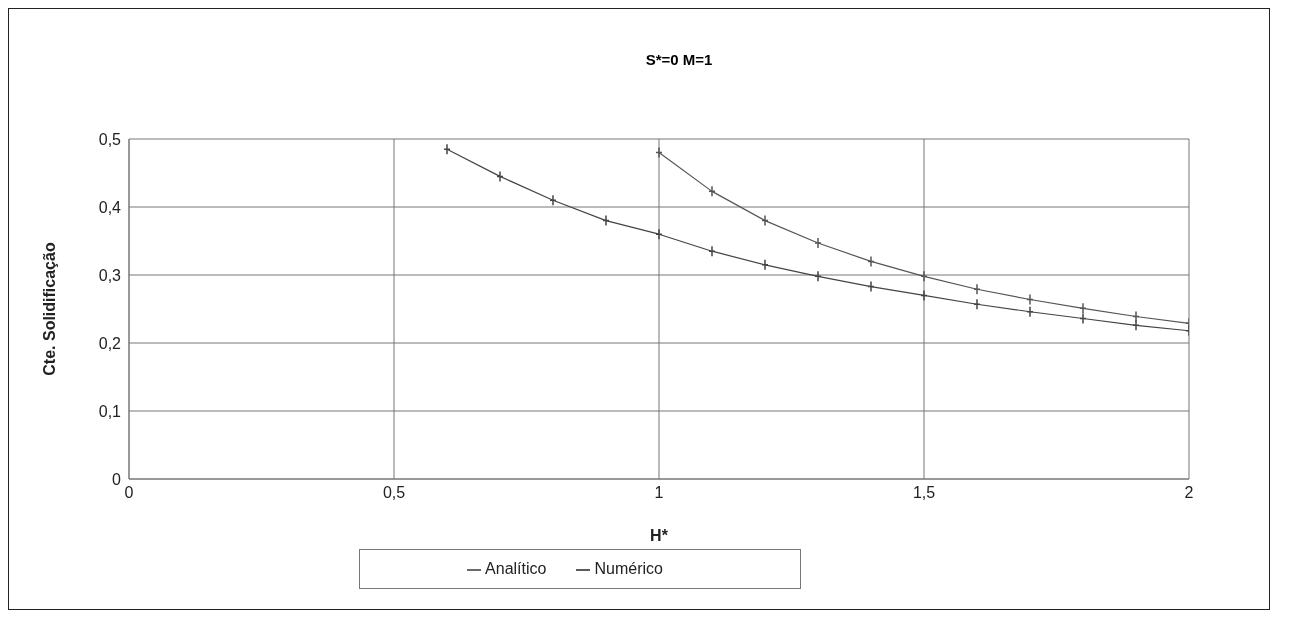 The width and height of the screenshot is (1291, 635). I want to click on x-tick-label: 2, so click(1189, 493).